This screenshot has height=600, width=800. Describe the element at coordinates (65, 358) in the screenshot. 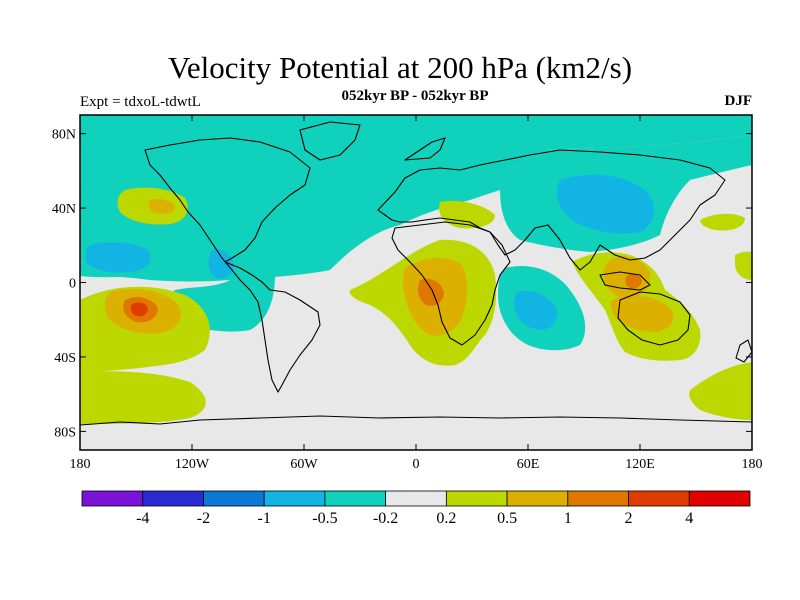

I see `lat-tick-label: 40S` at that location.